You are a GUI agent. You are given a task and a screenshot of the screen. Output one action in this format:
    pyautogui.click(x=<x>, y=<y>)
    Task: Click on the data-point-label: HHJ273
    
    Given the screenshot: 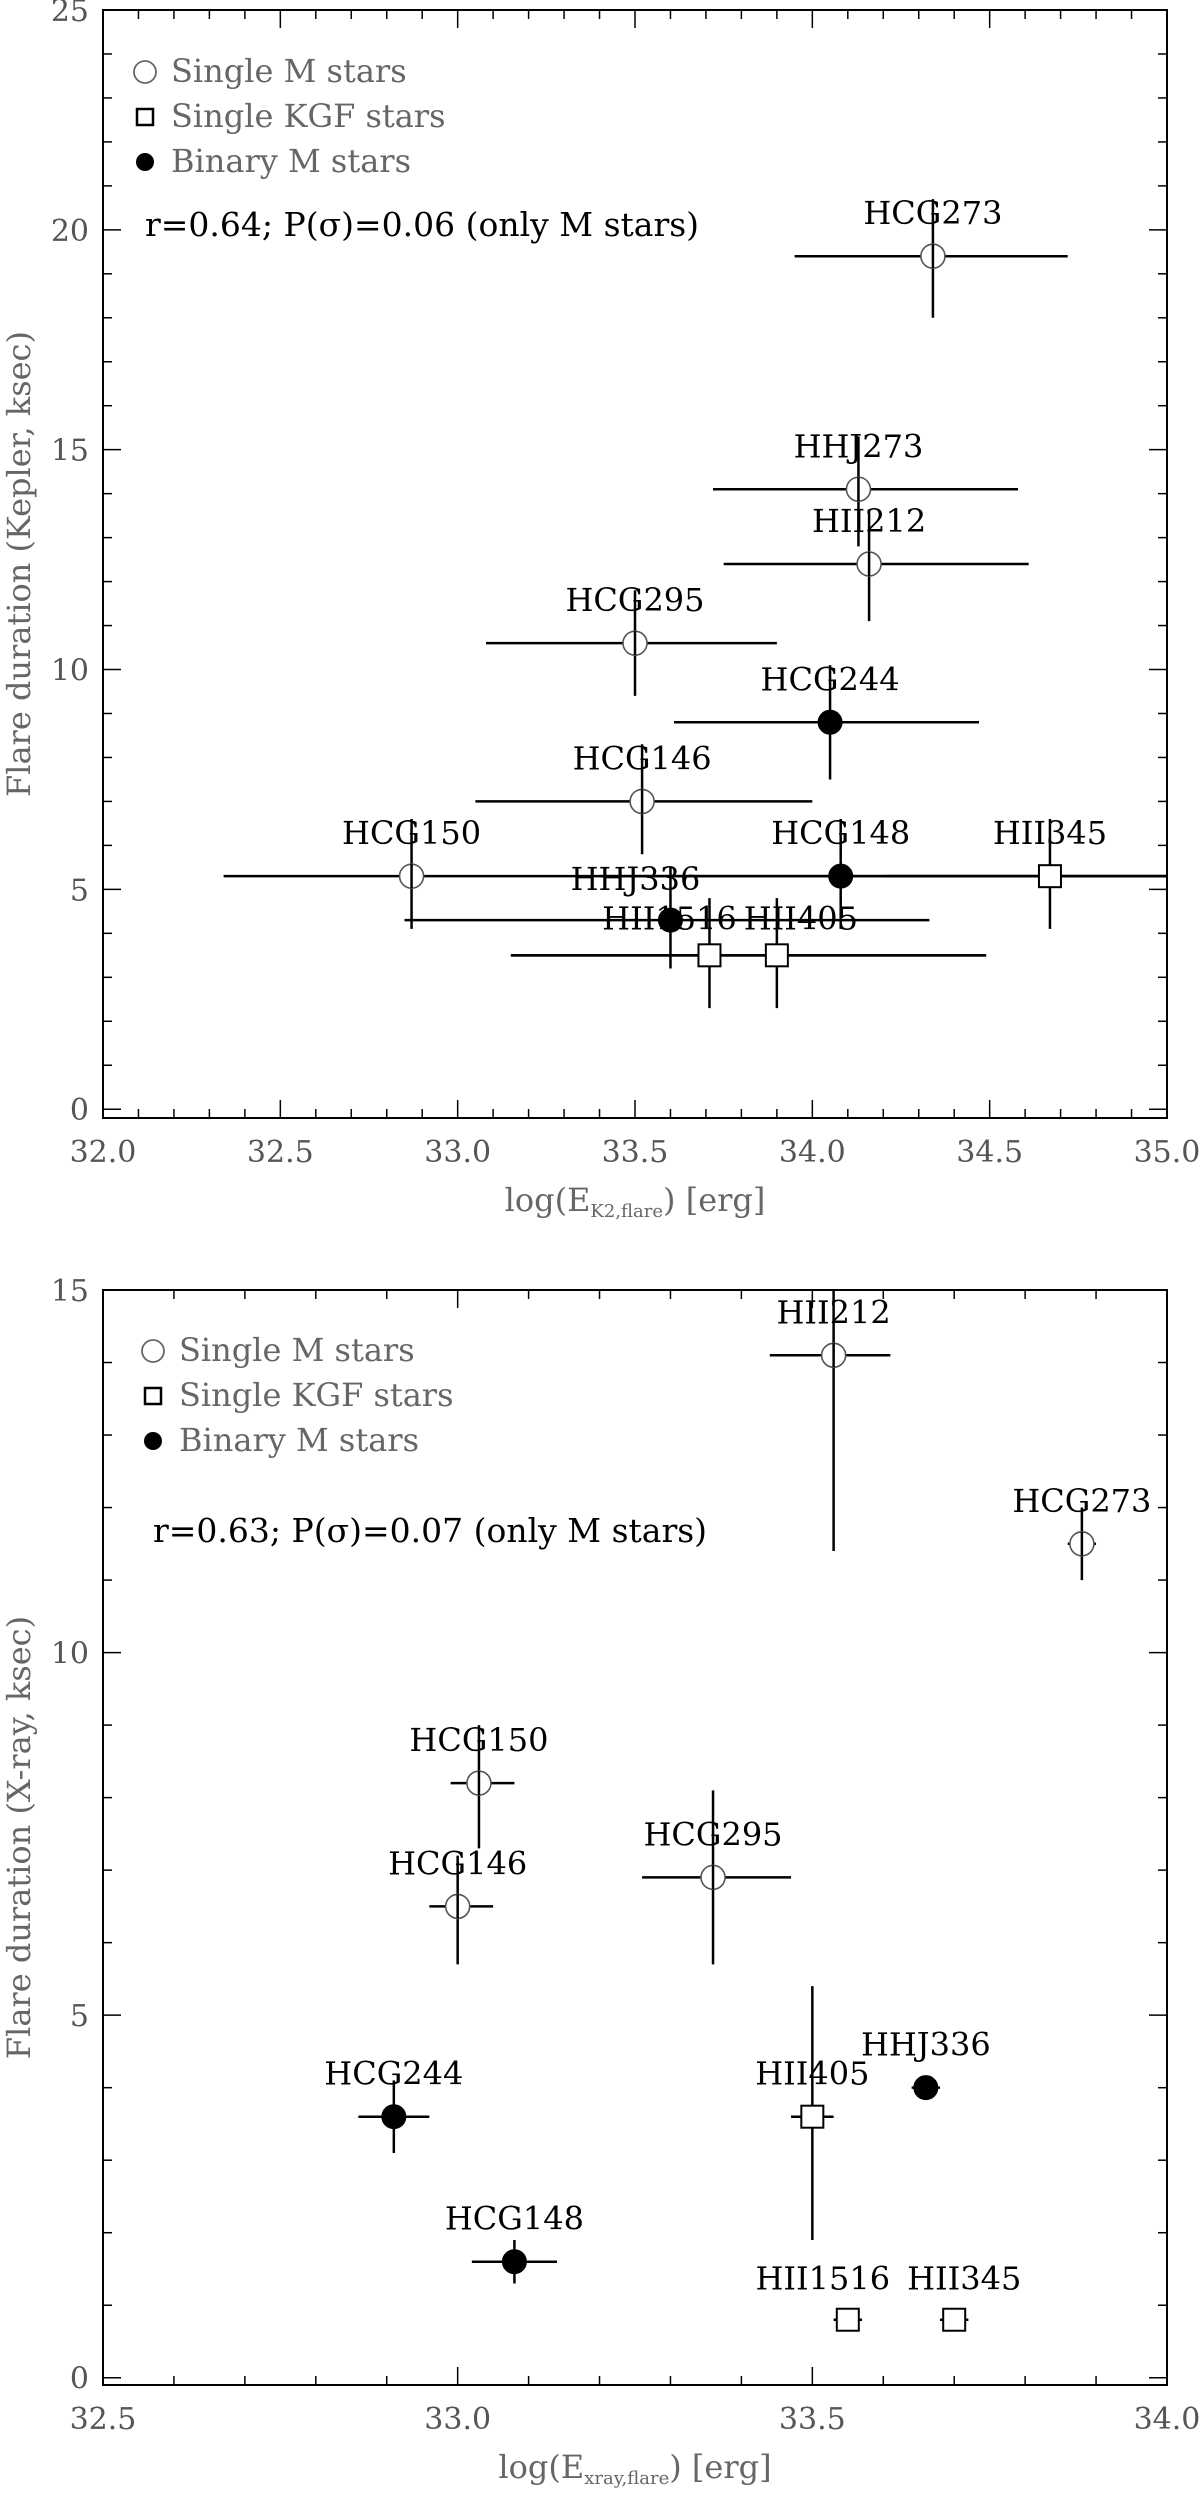 What is the action you would take?
    pyautogui.click(x=859, y=446)
    